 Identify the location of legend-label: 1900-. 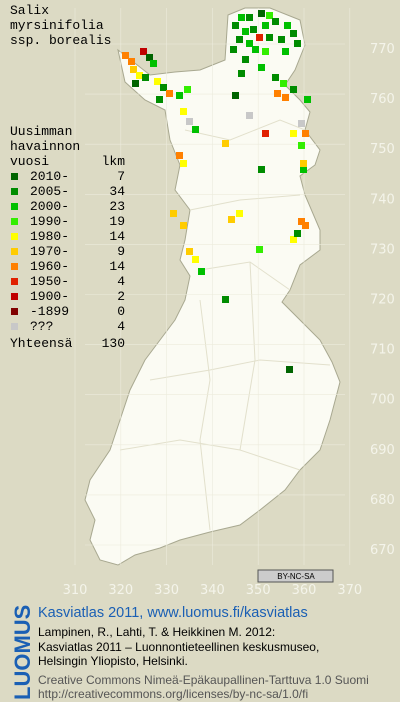
(49, 296).